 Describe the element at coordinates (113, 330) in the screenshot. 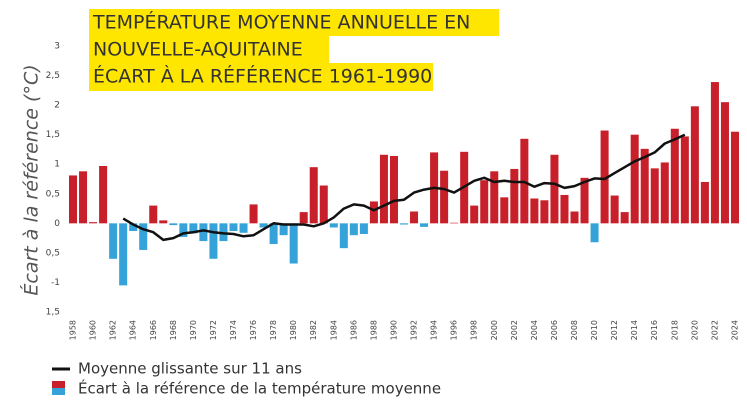

I see `x-tick-label: 1962` at that location.